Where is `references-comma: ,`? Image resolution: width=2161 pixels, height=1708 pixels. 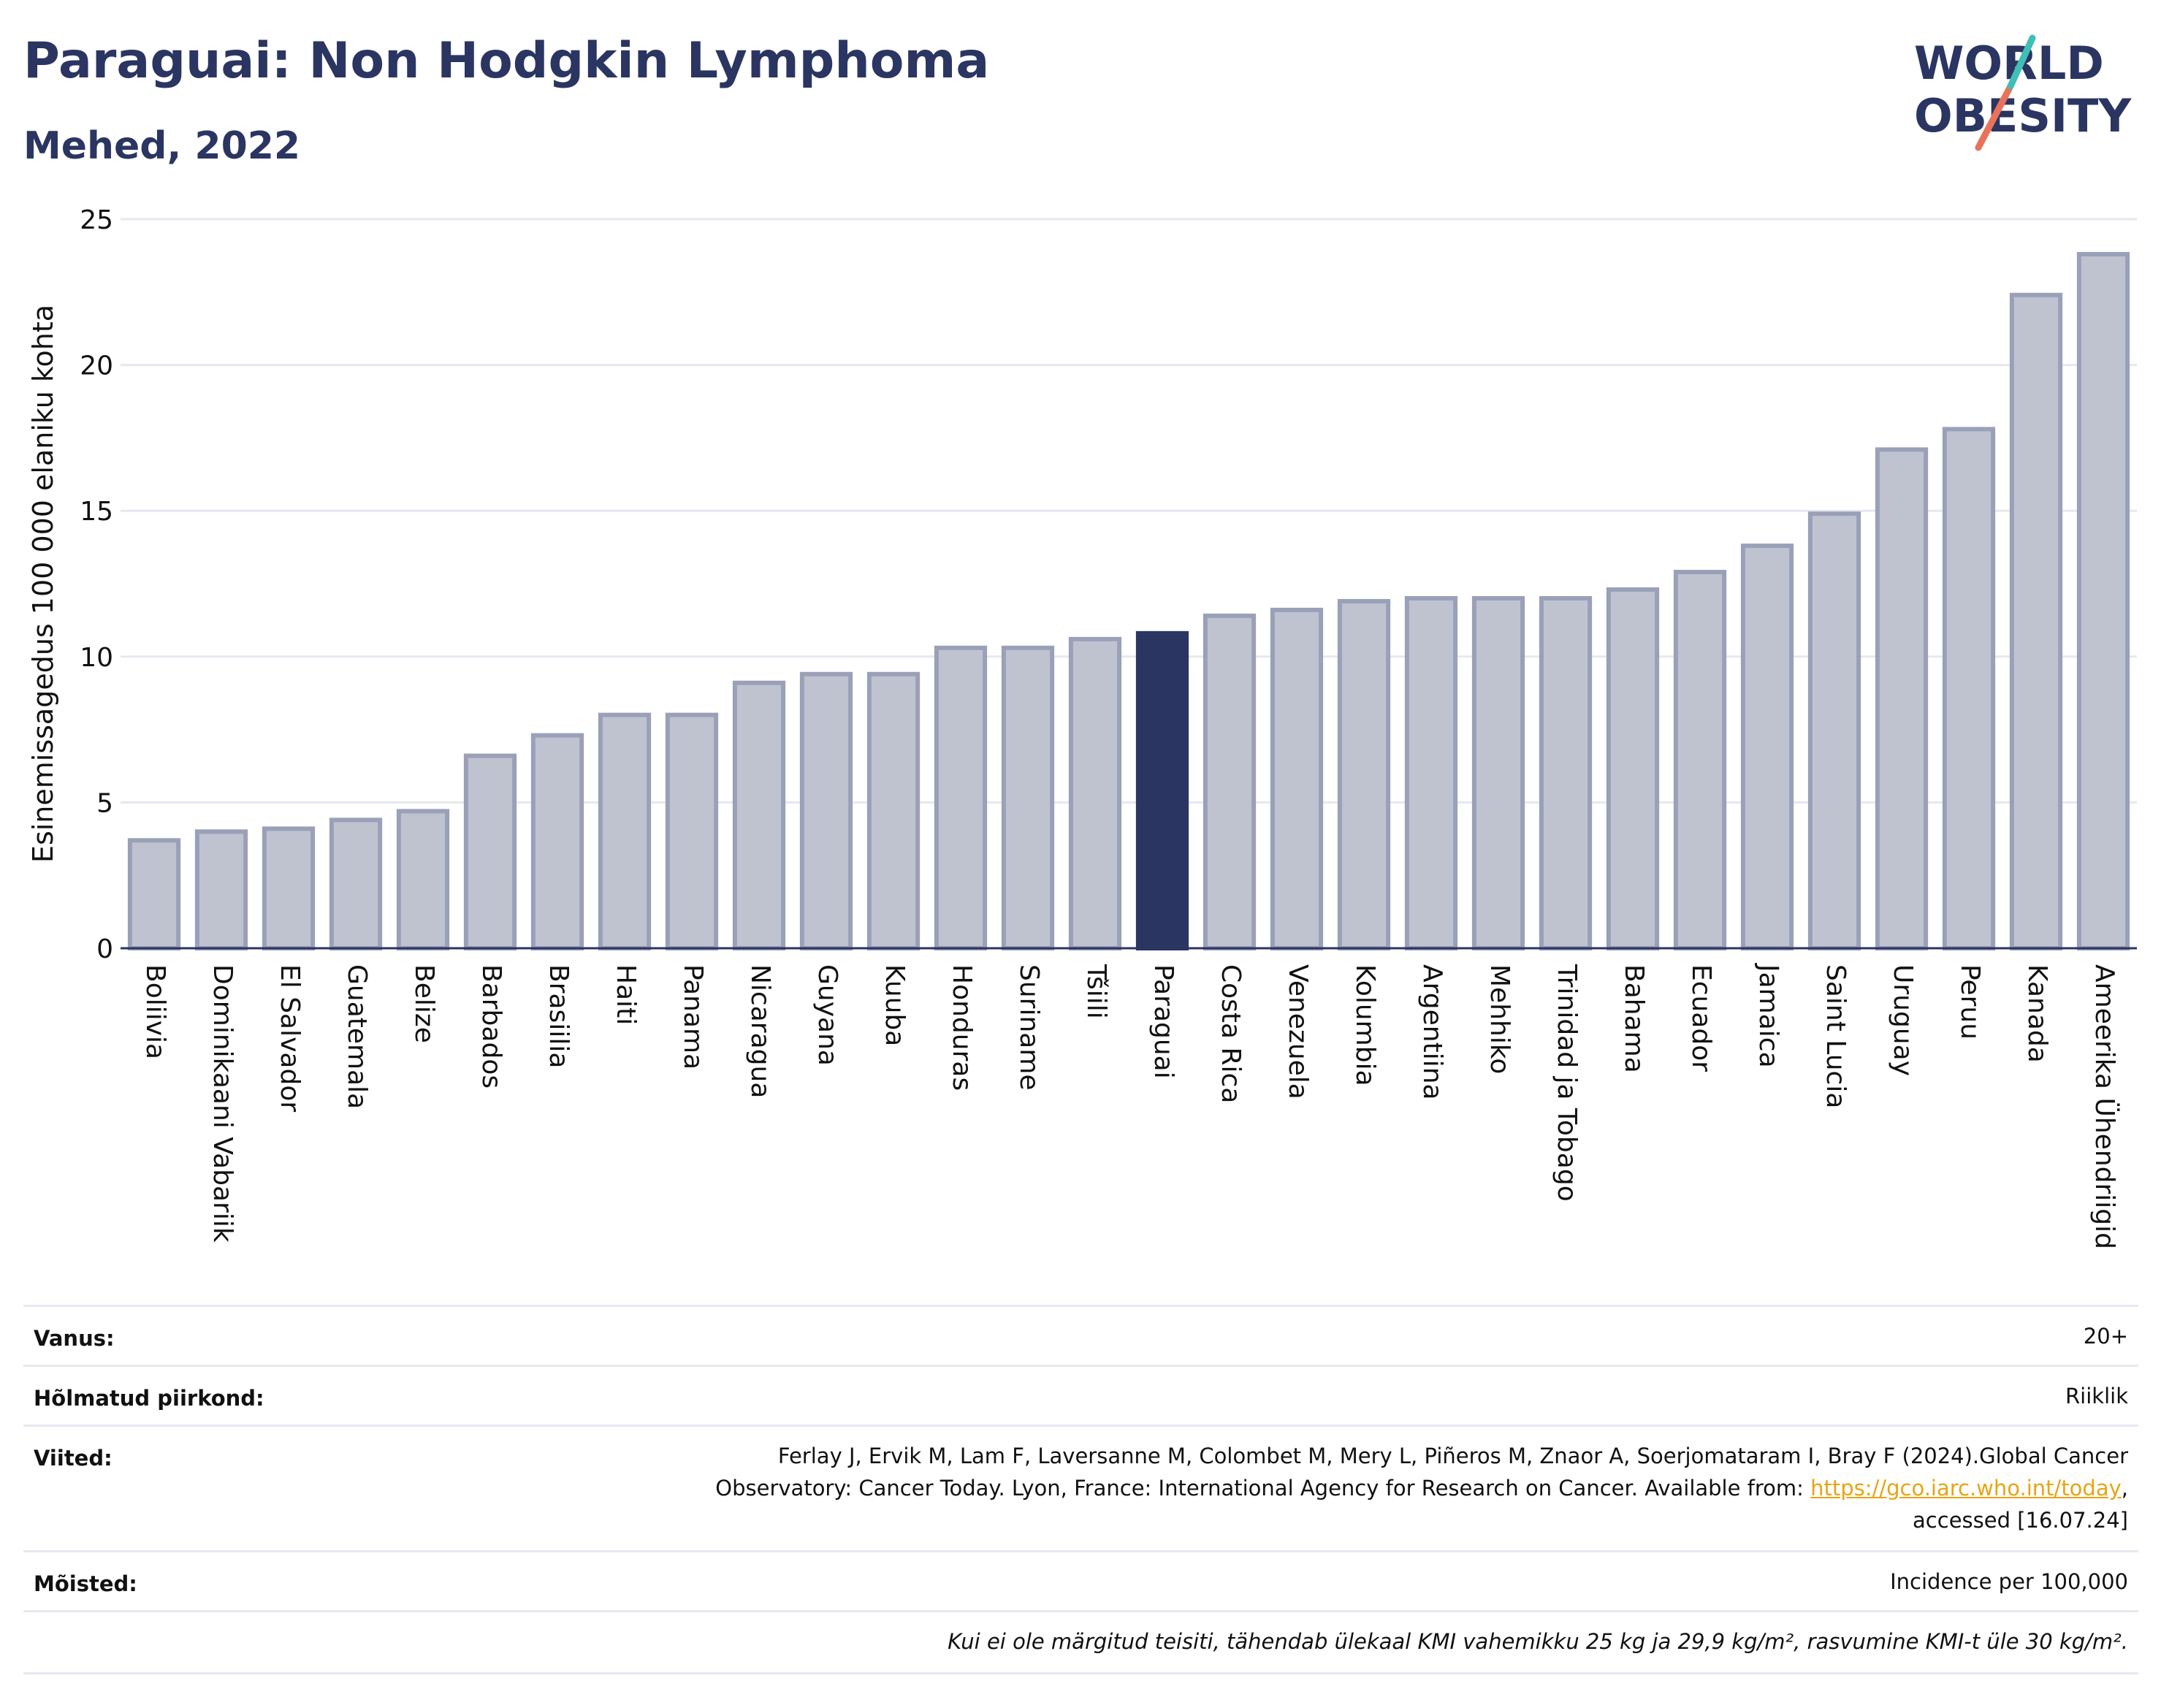
references-comma: , is located at coordinates (2124, 1488).